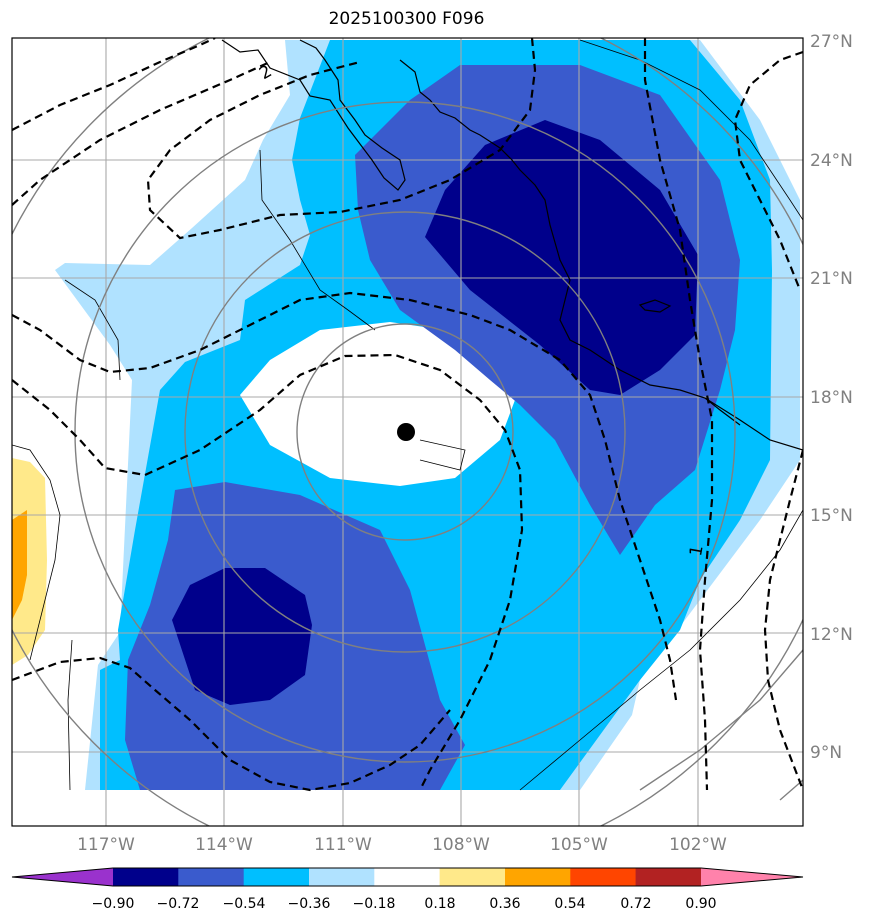 The height and width of the screenshot is (924, 873). What do you see at coordinates (504, 904) in the screenshot?
I see `colorbar-tick: 0.36` at bounding box center [504, 904].